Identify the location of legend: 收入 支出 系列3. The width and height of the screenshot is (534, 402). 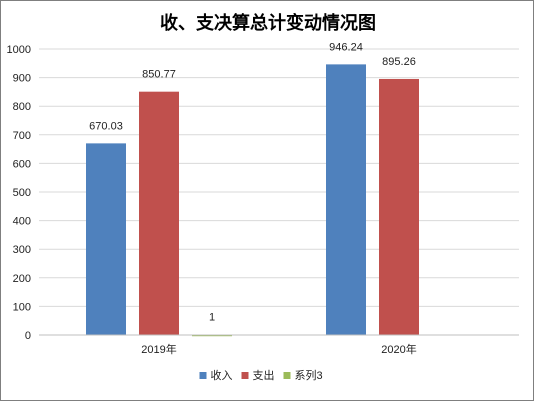
(261, 375).